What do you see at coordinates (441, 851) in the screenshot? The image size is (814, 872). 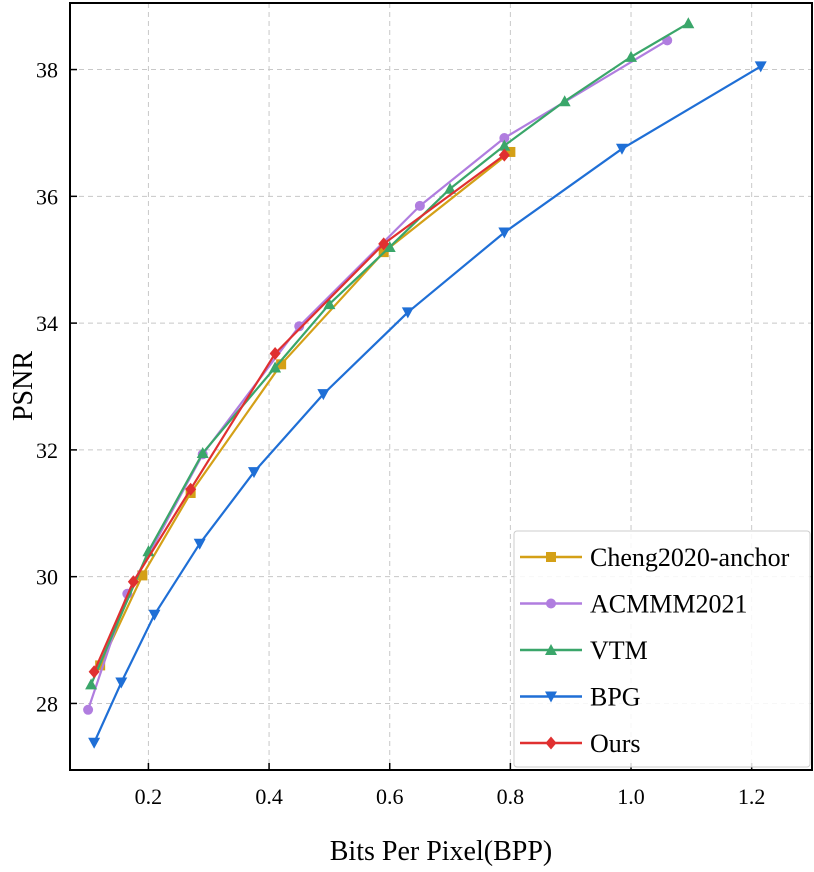 I see `x-axis-label: Bits Per Pixel(BPP)` at bounding box center [441, 851].